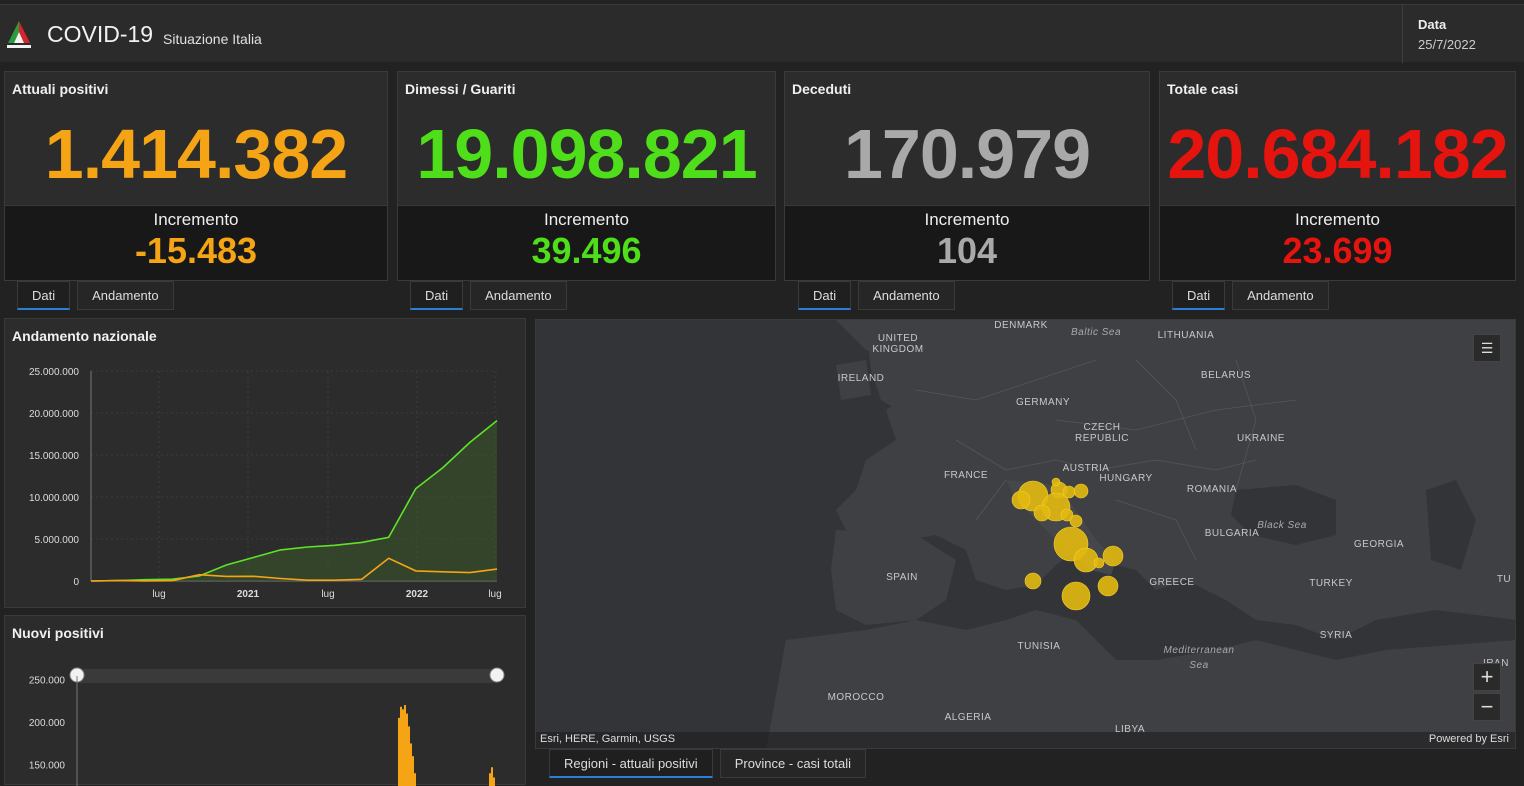 Image resolution: width=1524 pixels, height=786 pixels. Describe the element at coordinates (1487, 677) in the screenshot. I see `zoom-in-button: +` at that location.